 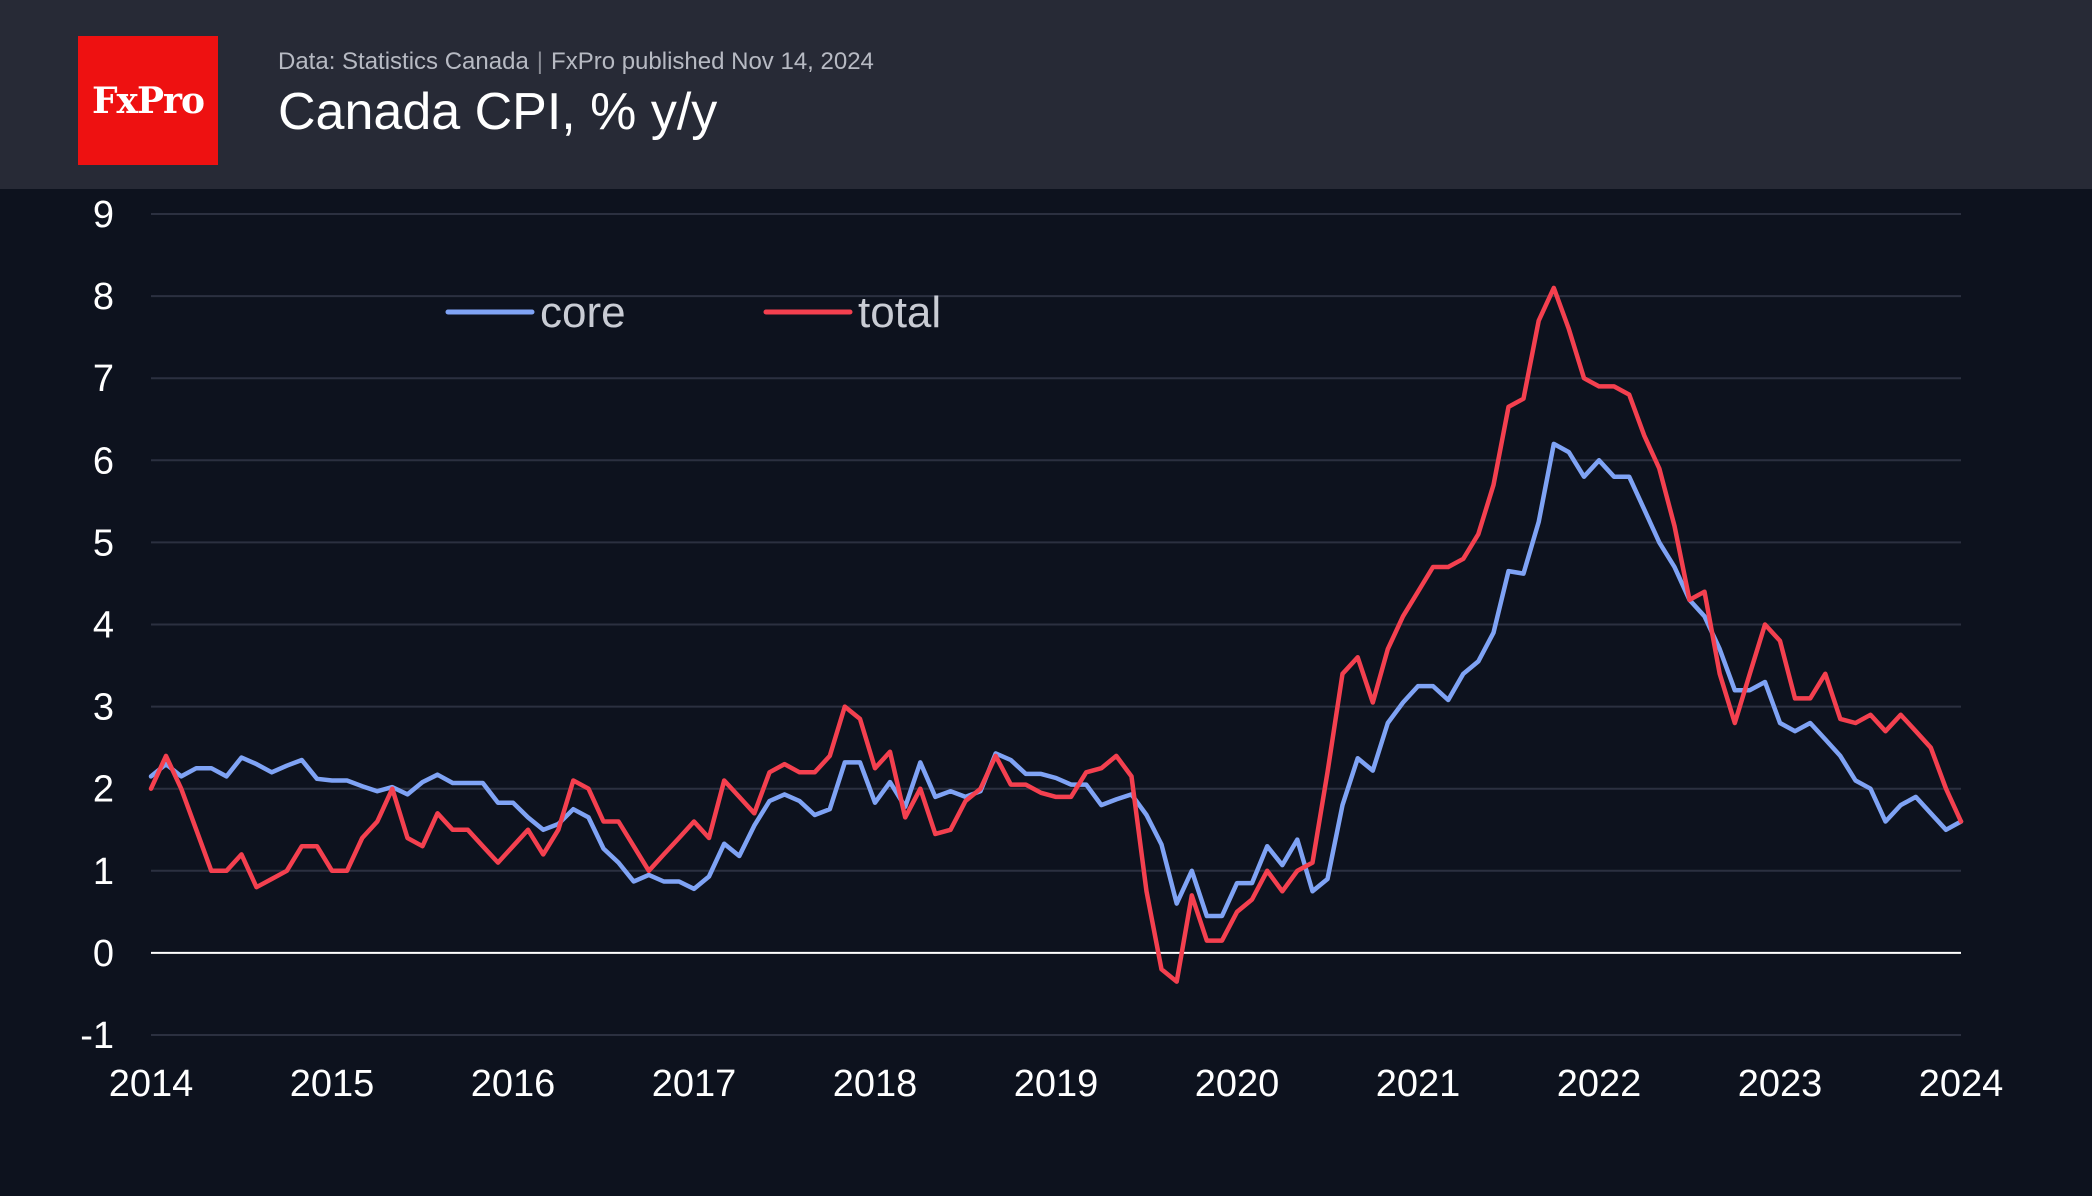 What do you see at coordinates (103, 215) in the screenshot?
I see `y-tick-label: 9` at bounding box center [103, 215].